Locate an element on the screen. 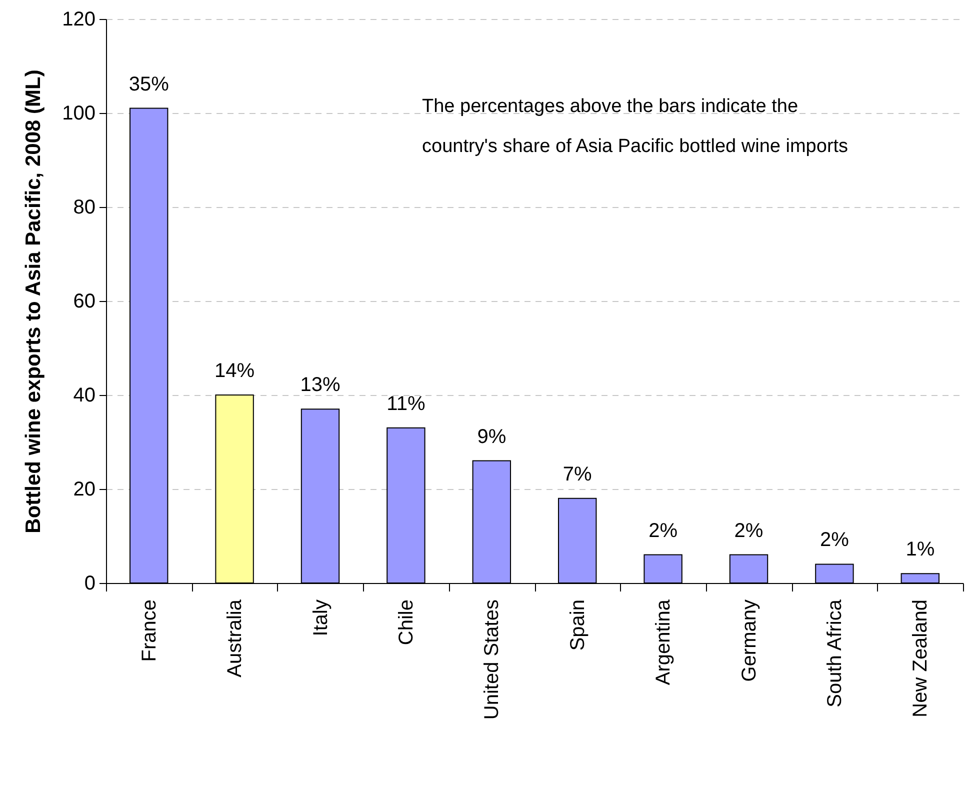 The image size is (969, 796). x-tick-label: Australia is located at coordinates (235, 638).